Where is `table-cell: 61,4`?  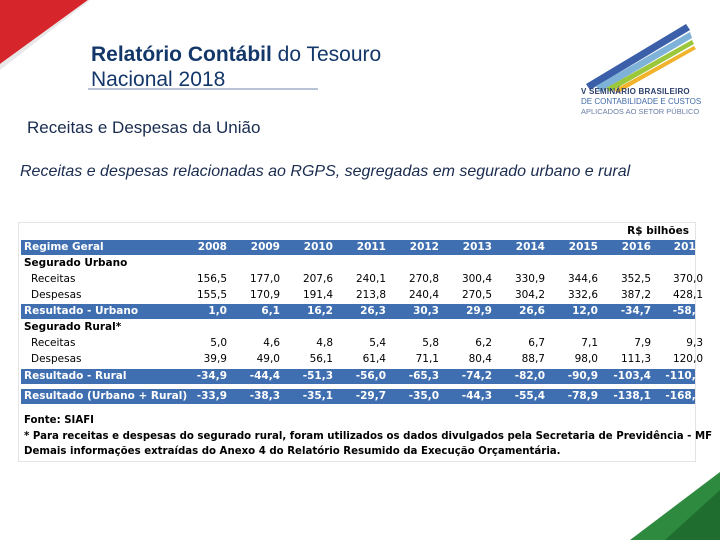 table-cell: 61,4 is located at coordinates (374, 359).